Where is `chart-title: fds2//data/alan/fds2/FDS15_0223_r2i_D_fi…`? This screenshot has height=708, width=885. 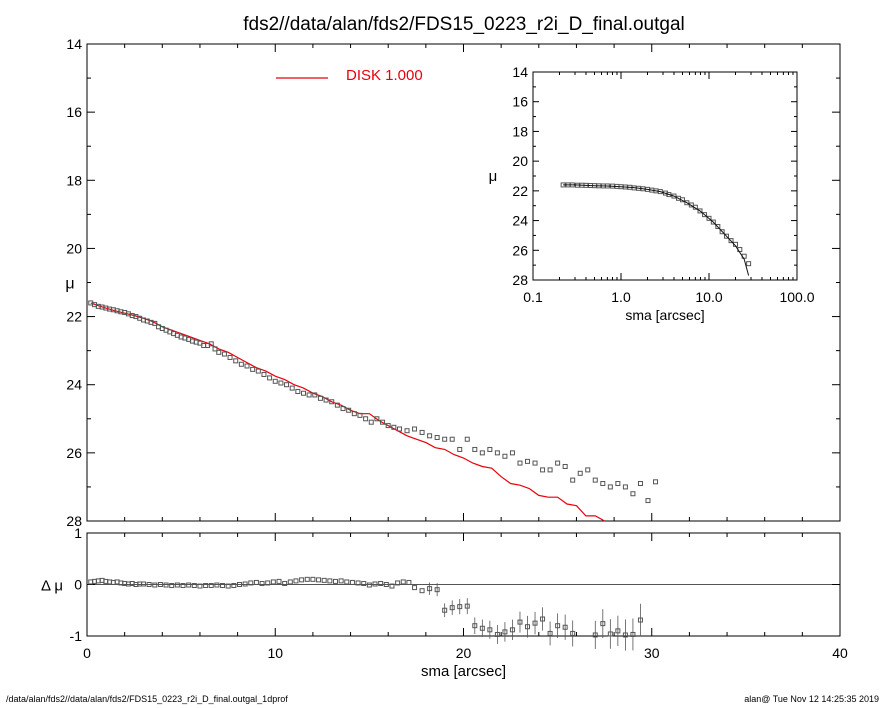
chart-title: fds2//data/alan/fds2/FDS15_0223_r2i_D_fi… is located at coordinates (464, 24).